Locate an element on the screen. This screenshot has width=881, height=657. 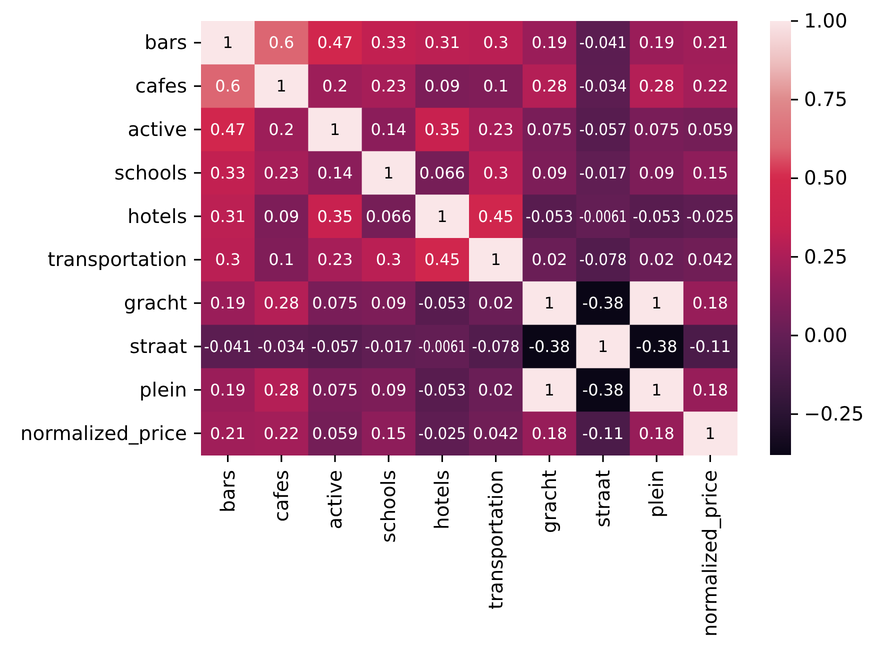
x-tick-label: active is located at coordinates (335, 500).